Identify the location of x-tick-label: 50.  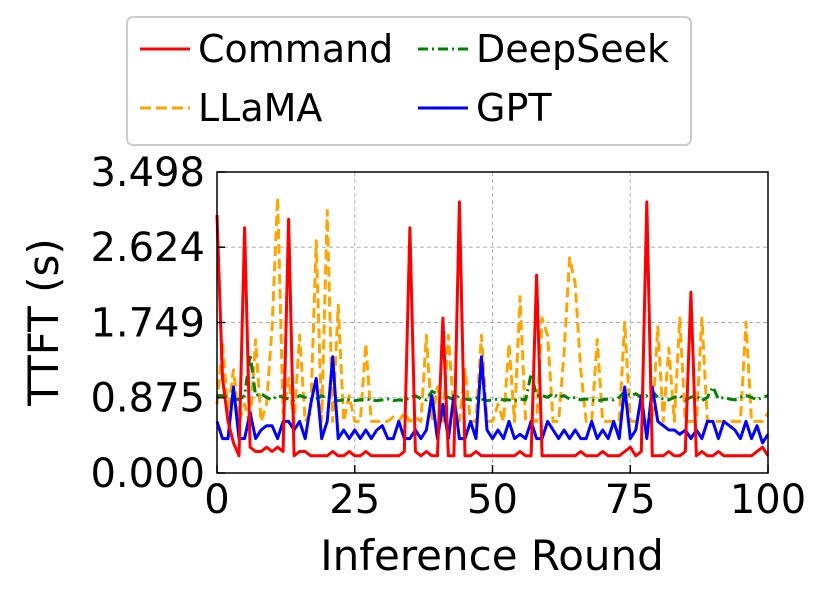
(492, 500).